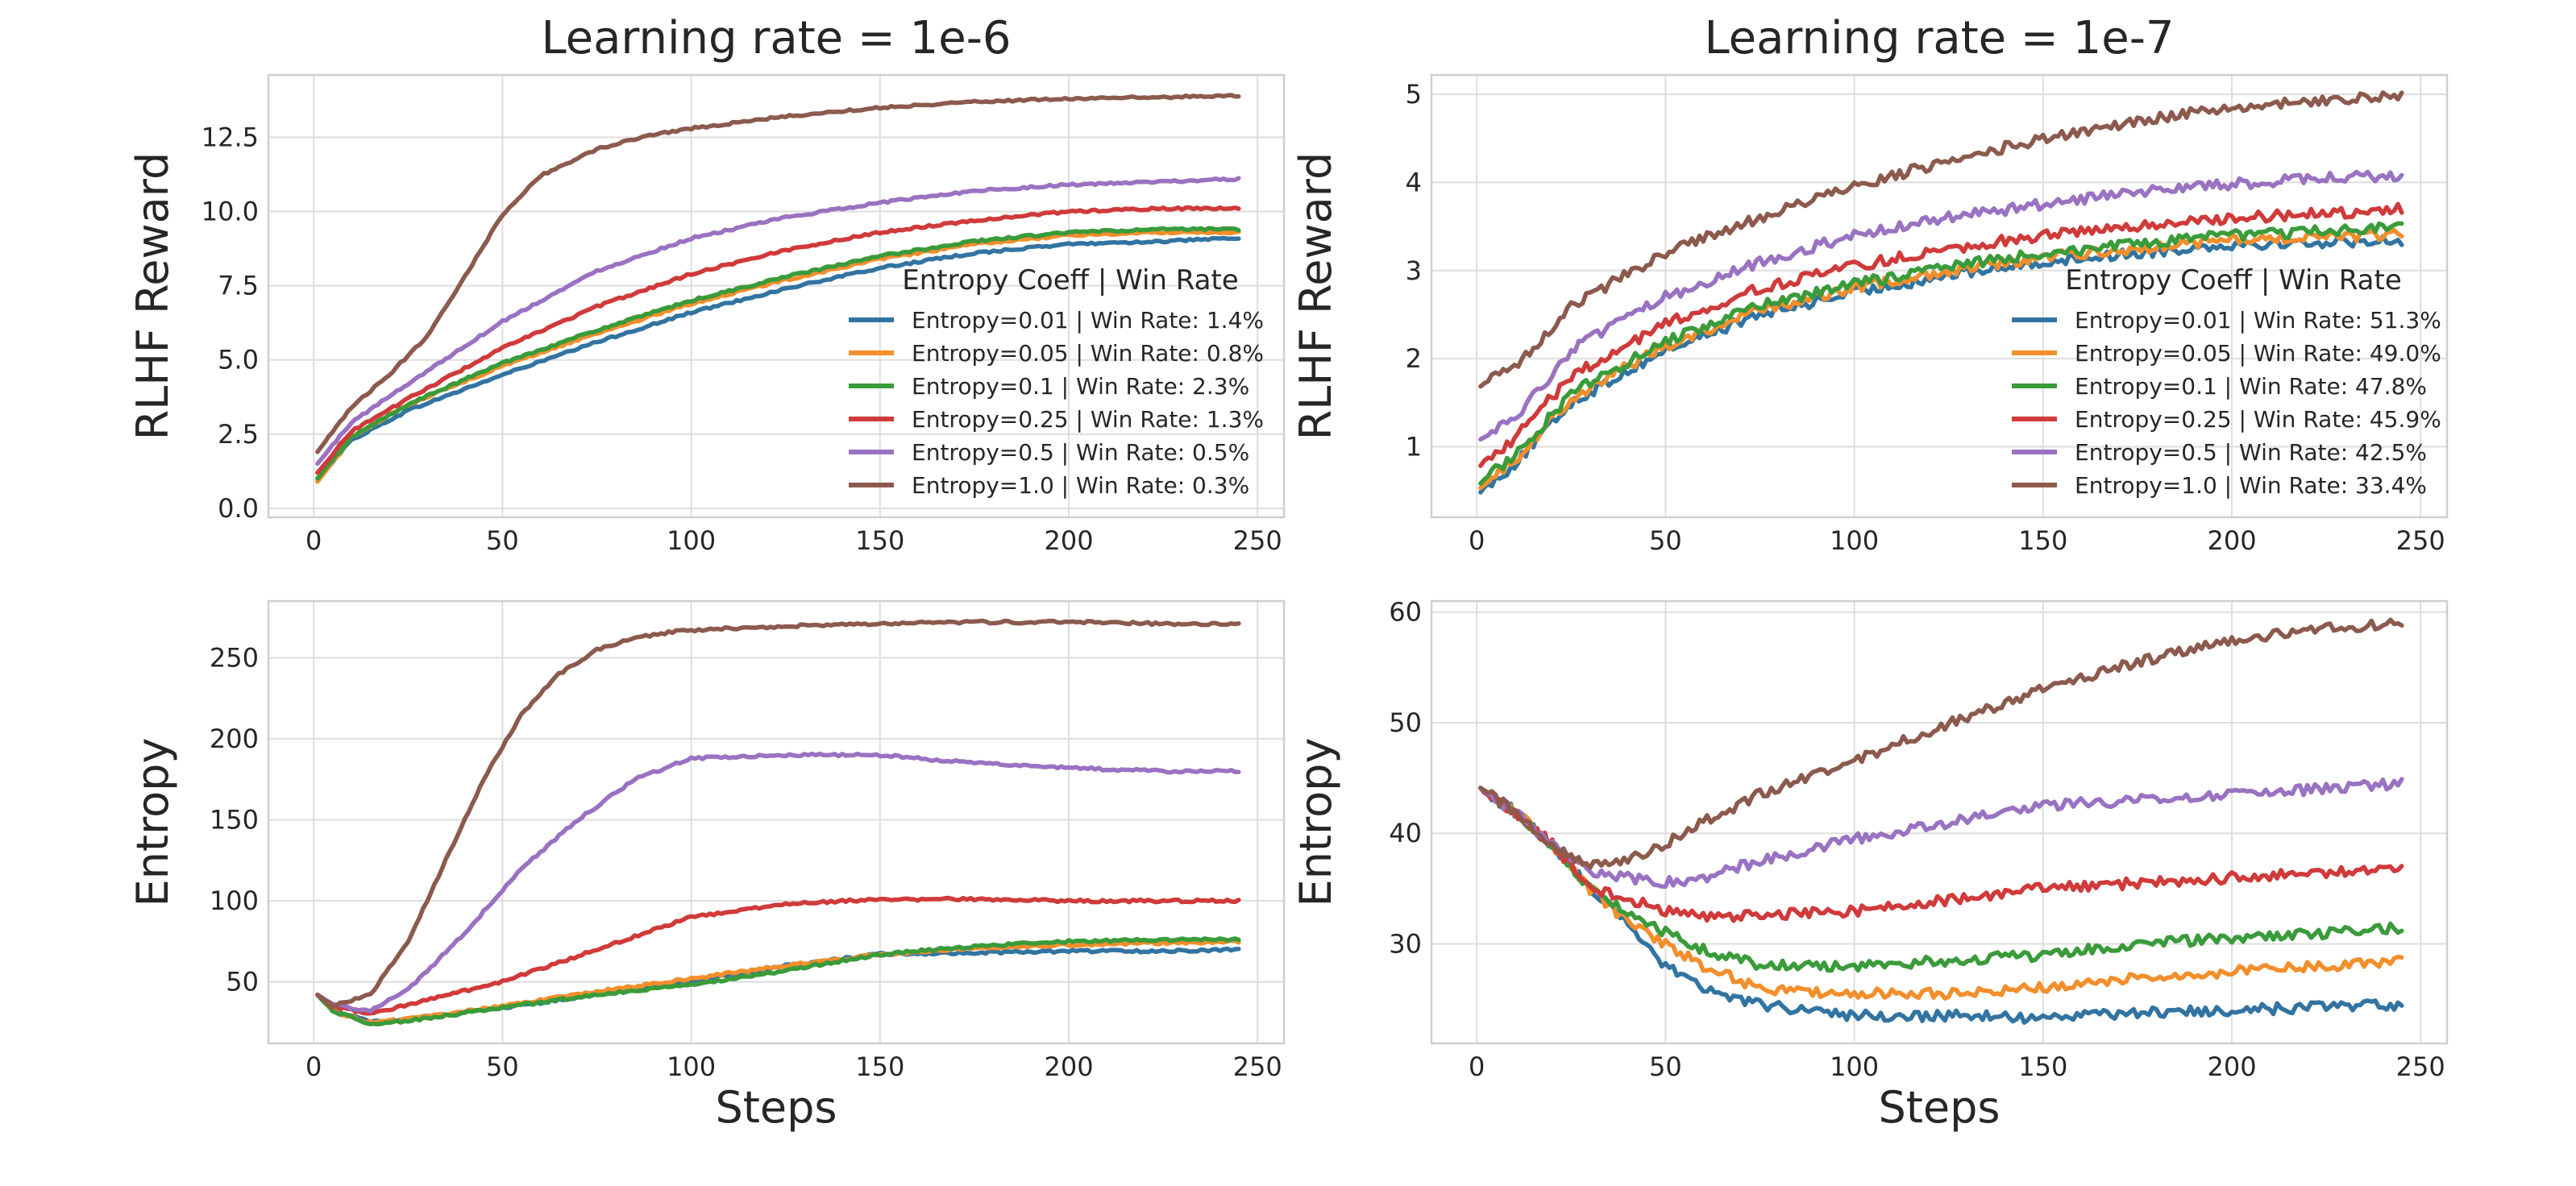 This screenshot has height=1186, width=2576. What do you see at coordinates (234, 657) in the screenshot?
I see `y-tick-label: 250` at bounding box center [234, 657].